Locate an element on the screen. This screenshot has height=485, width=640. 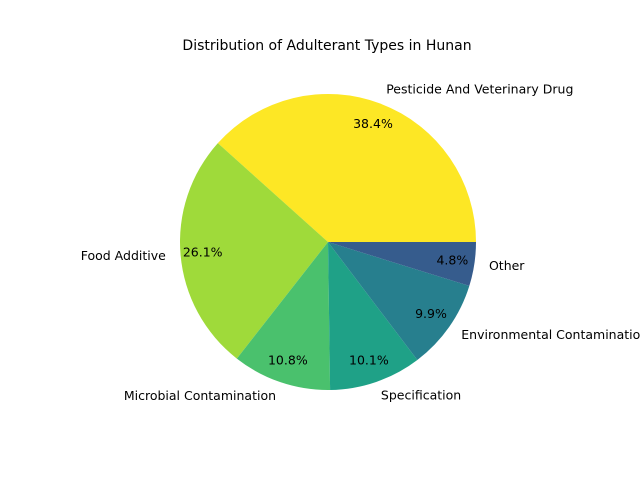
slice-label: Food Additive is located at coordinates (123, 255).